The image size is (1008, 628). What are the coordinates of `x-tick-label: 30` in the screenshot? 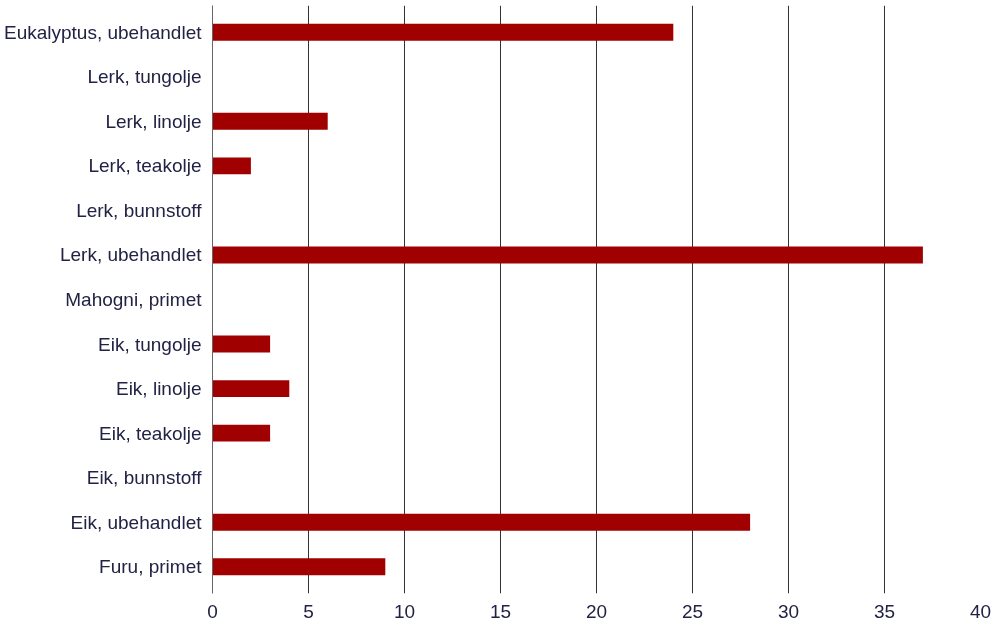 It's located at (788, 611).